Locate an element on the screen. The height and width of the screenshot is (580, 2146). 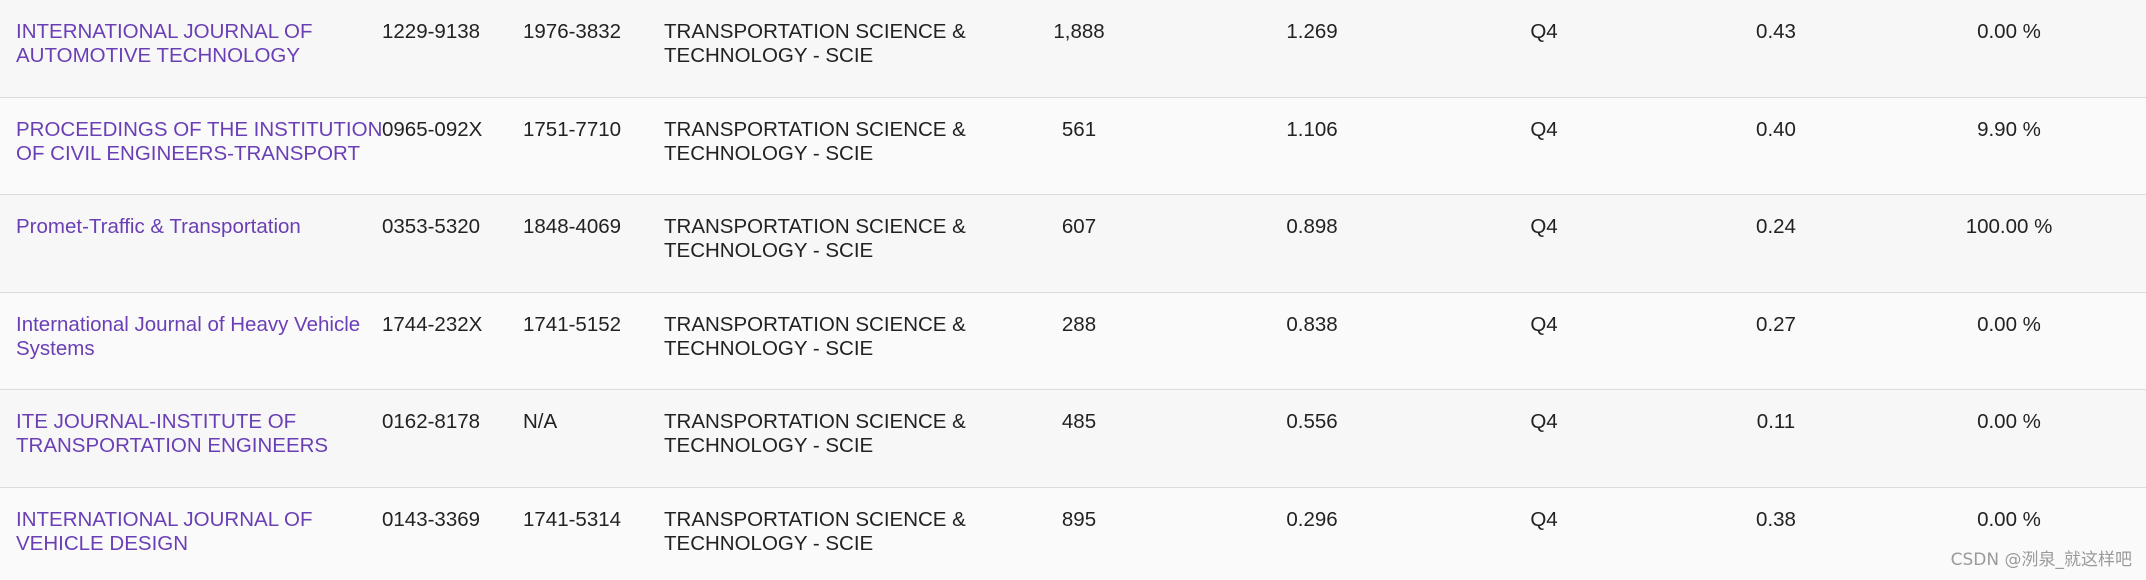
total-cites-value: 607 is located at coordinates (1079, 227).